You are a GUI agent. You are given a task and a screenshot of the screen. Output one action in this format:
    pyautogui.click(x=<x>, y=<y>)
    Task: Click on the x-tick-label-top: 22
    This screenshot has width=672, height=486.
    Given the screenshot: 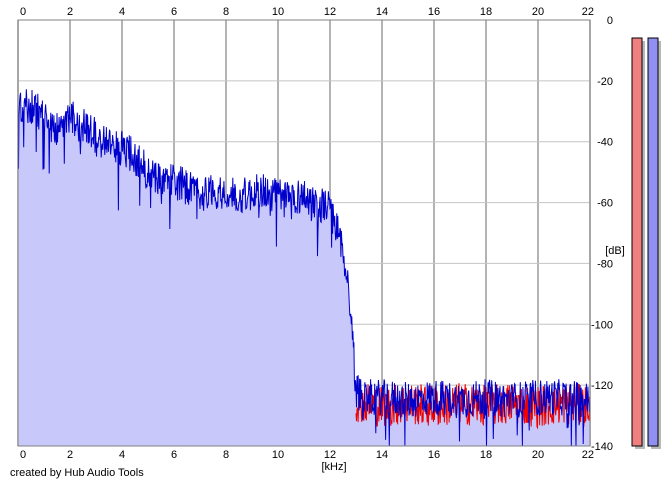 What is the action you would take?
    pyautogui.click(x=588, y=12)
    